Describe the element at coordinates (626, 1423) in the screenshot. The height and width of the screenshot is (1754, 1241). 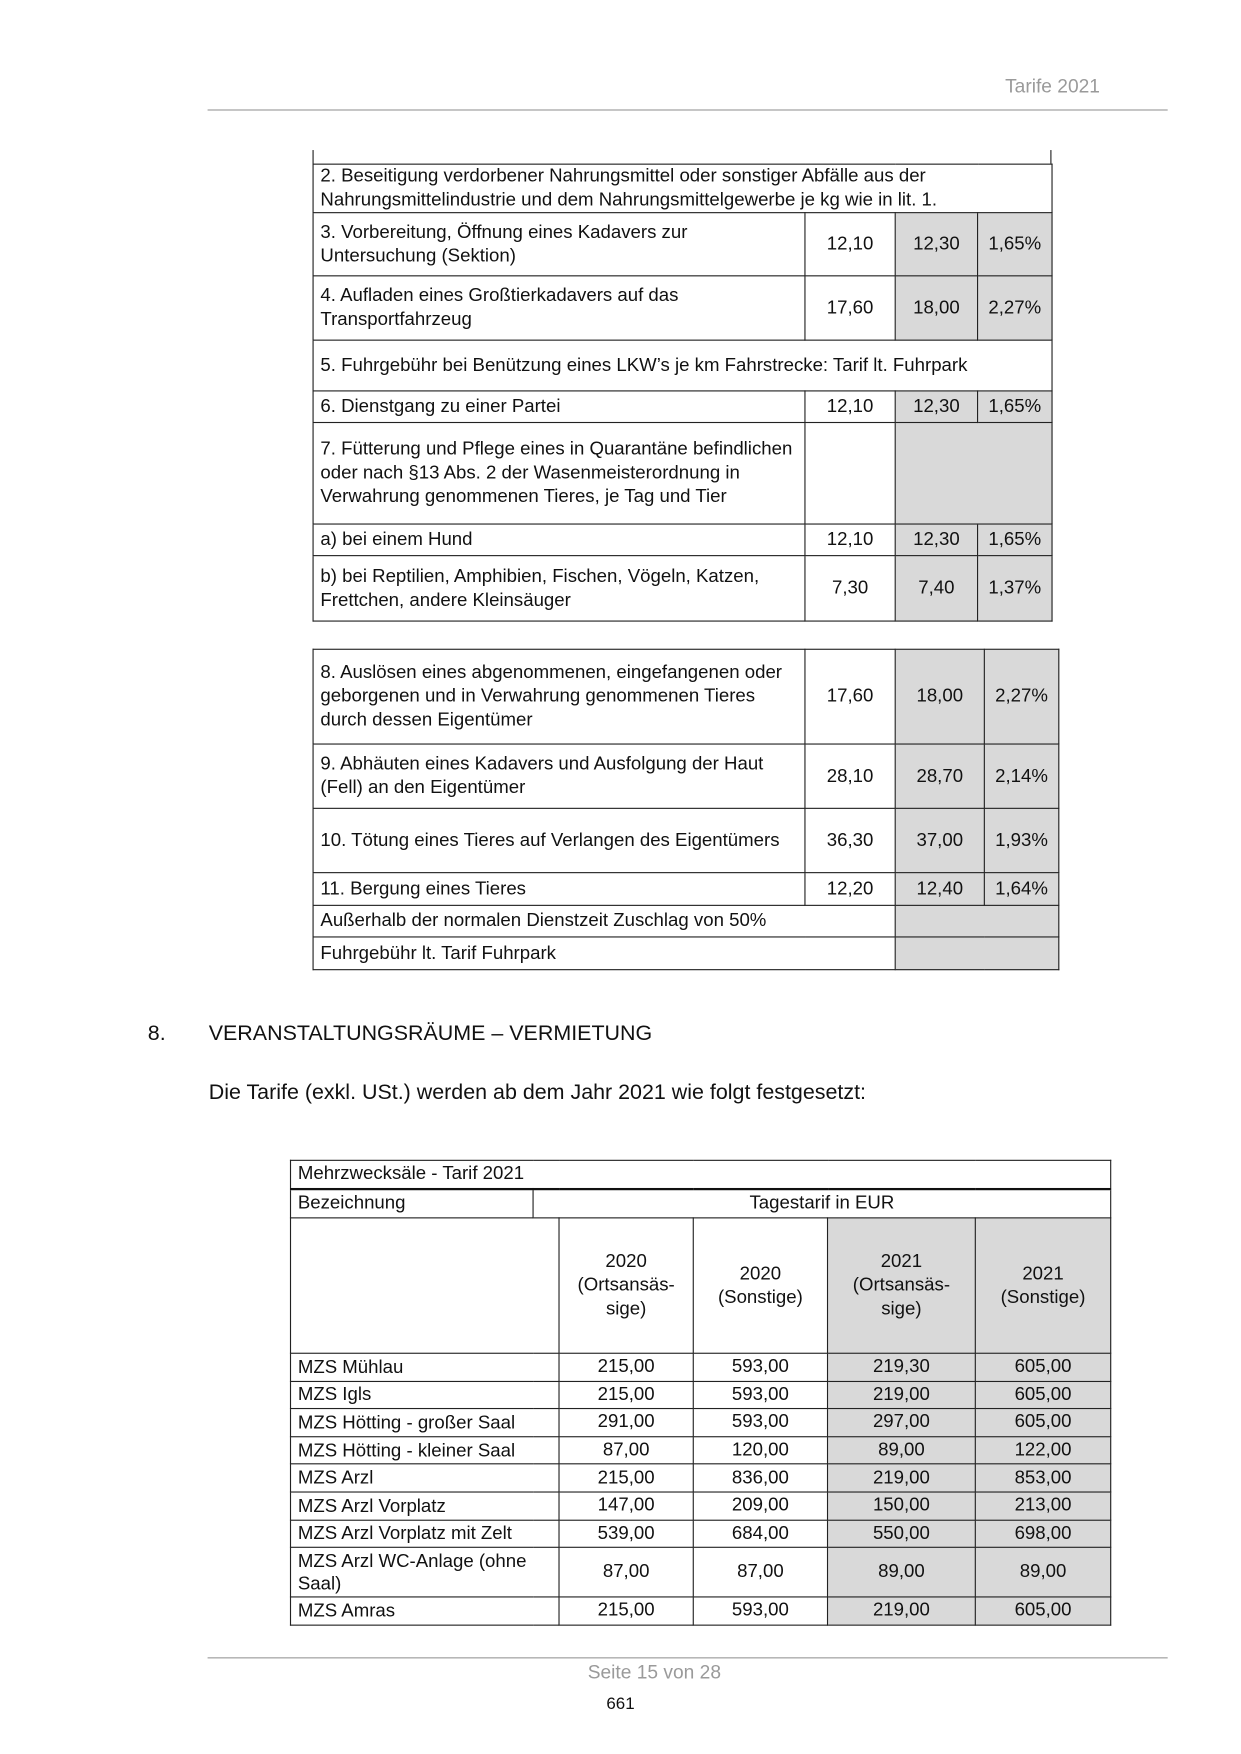
I see `rate-cell: 291,00` at that location.